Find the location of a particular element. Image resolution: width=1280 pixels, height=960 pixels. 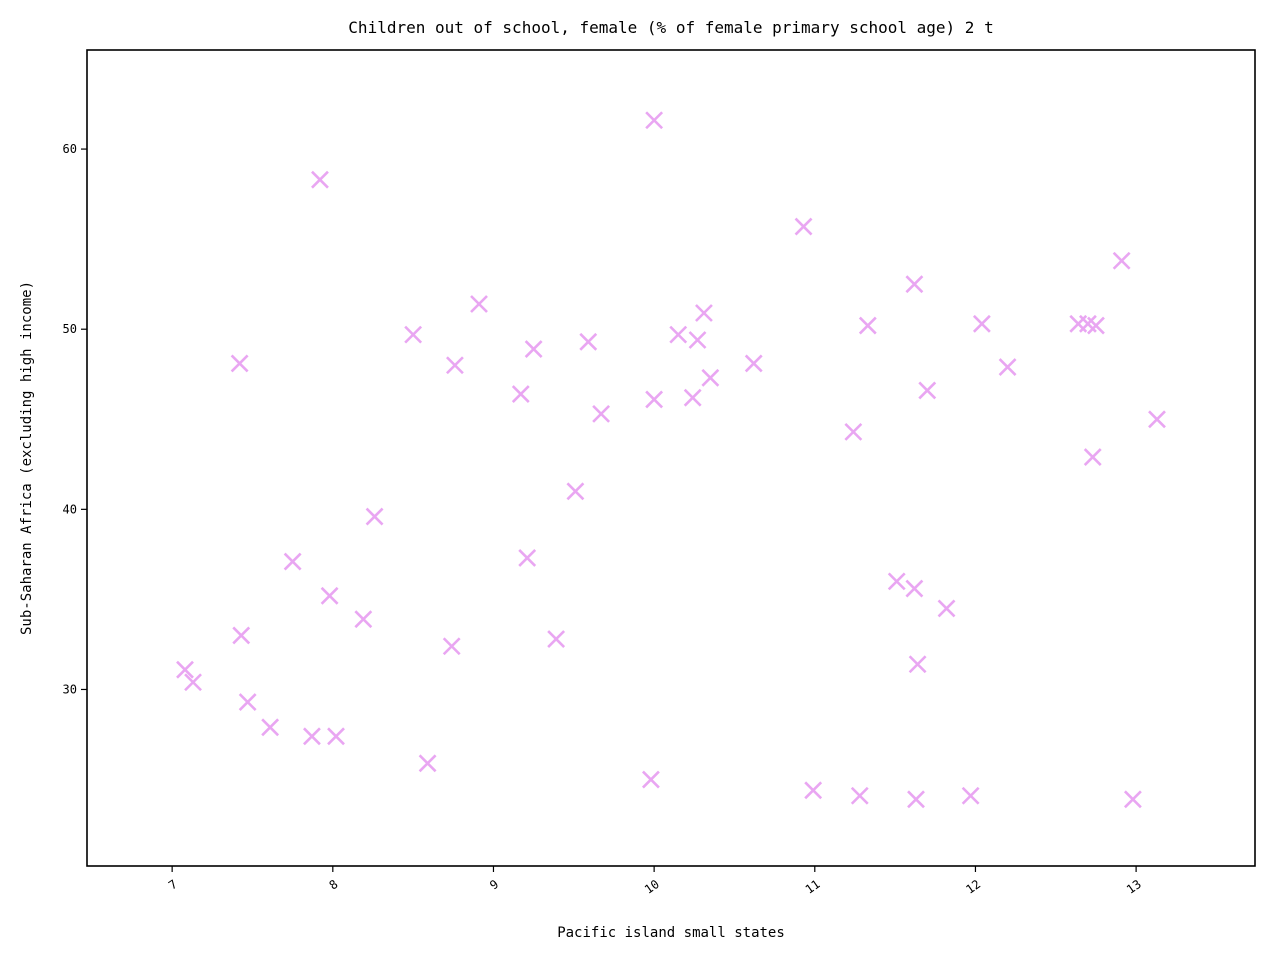

x-tick-label: 12 is located at coordinates (973, 887).